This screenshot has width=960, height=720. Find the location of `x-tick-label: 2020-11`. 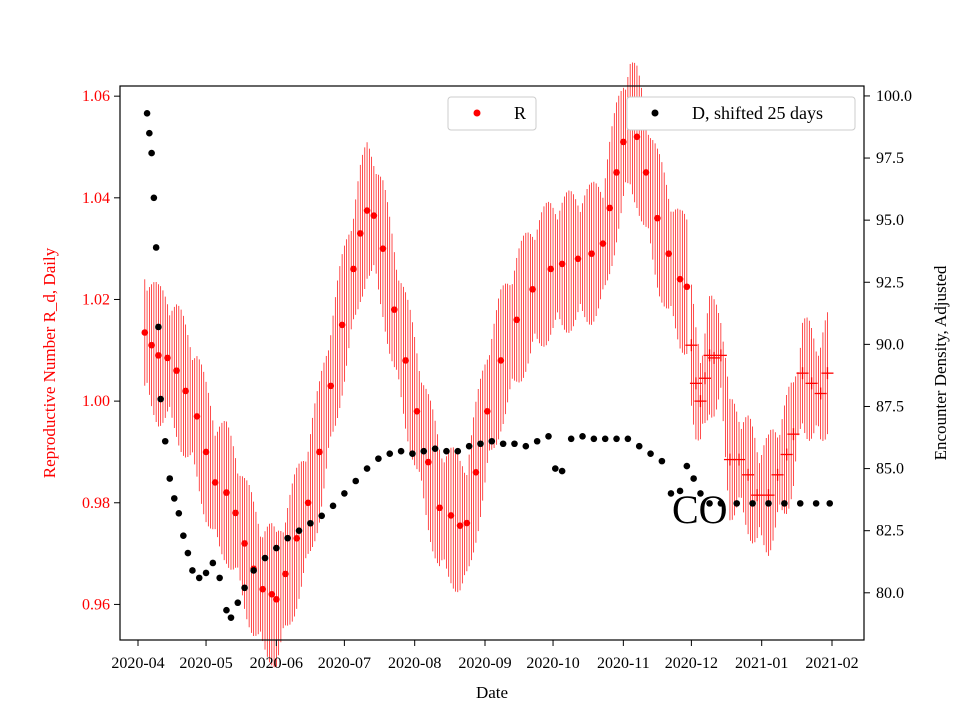

x-tick-label: 2020-11 is located at coordinates (623, 663).